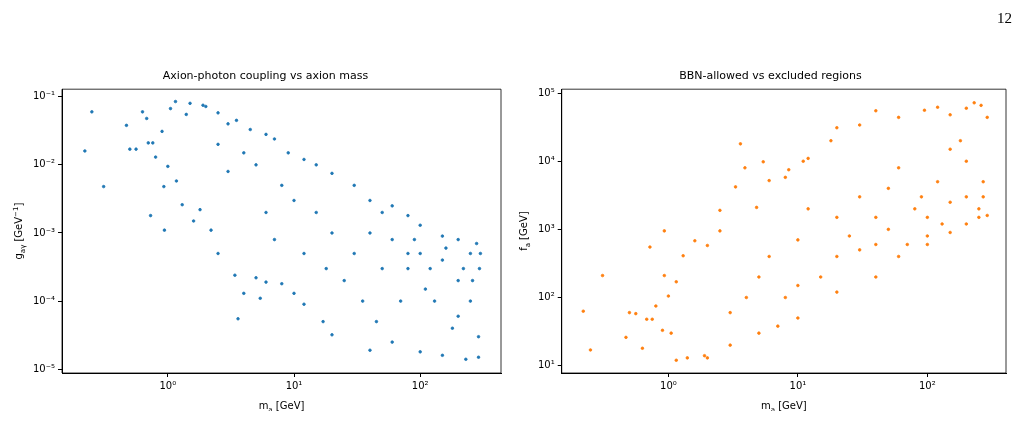  I want to click on y-tick-label: 10², so click(546, 297).